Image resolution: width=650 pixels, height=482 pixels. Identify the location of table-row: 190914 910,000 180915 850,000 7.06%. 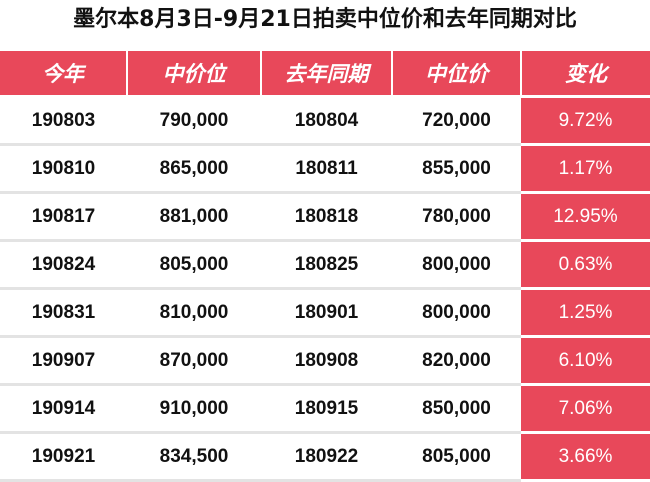
(325, 409).